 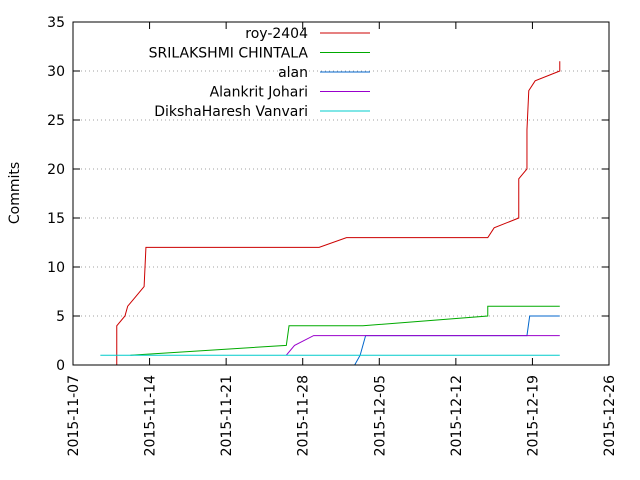 I want to click on y-axis-label: Commits, so click(x=15, y=193).